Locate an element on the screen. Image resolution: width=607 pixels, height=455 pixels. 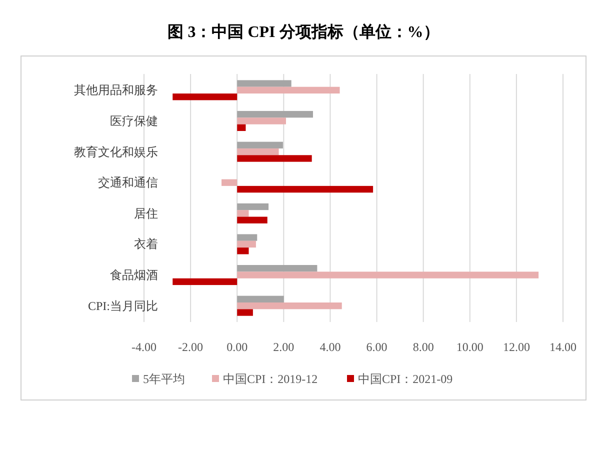
x-tick-label: 8.00 is located at coordinates (423, 347).